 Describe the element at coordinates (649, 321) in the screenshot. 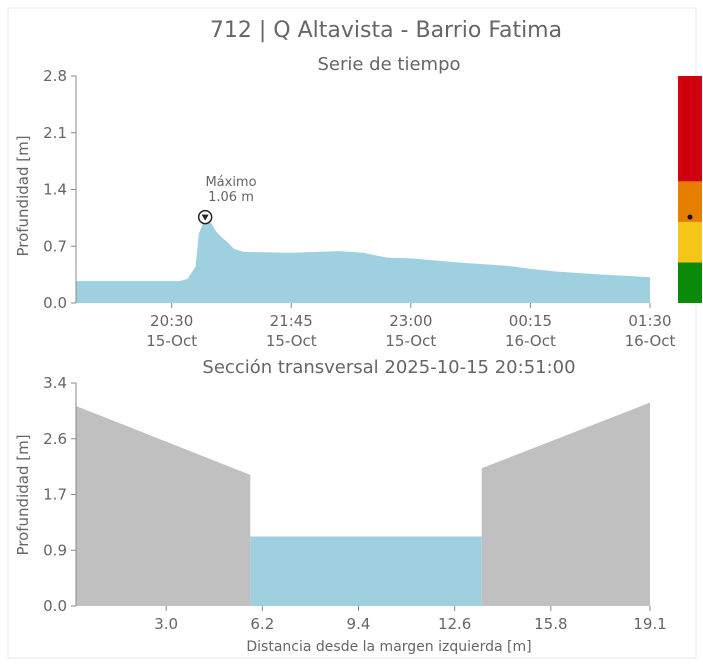

I see `x-tick-time-label: 01:30` at that location.